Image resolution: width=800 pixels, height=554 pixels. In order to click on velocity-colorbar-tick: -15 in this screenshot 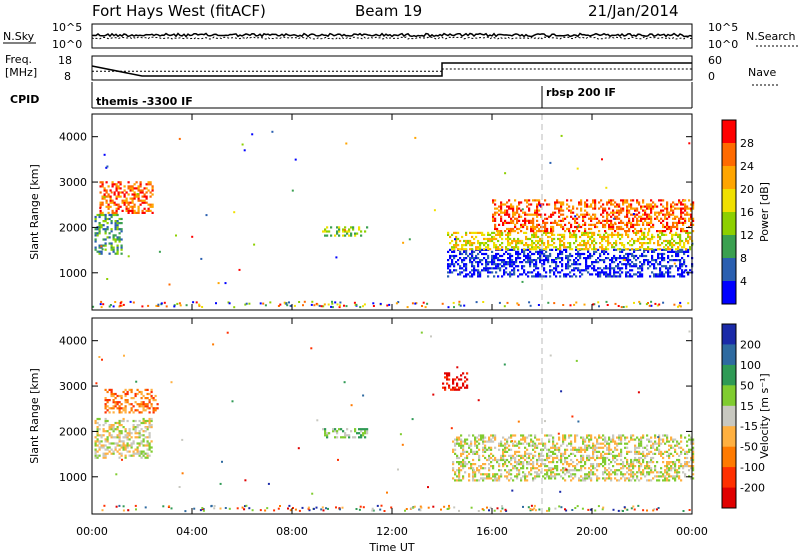, I will do `click(749, 426)`.